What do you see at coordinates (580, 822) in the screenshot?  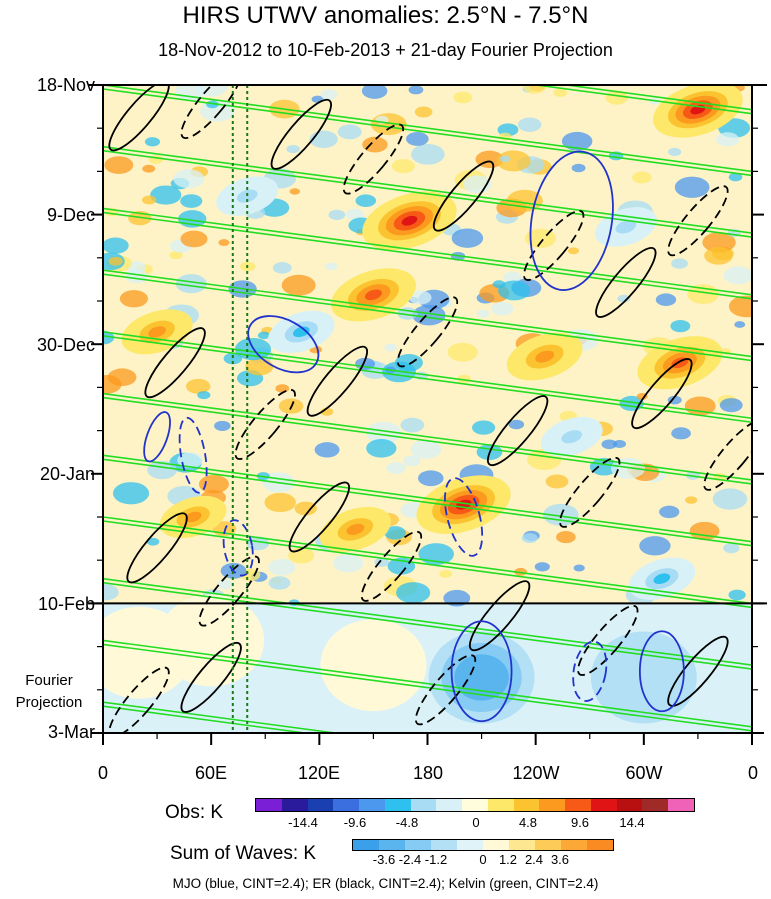 I see `obs-colorbar-tick: 9.6` at bounding box center [580, 822].